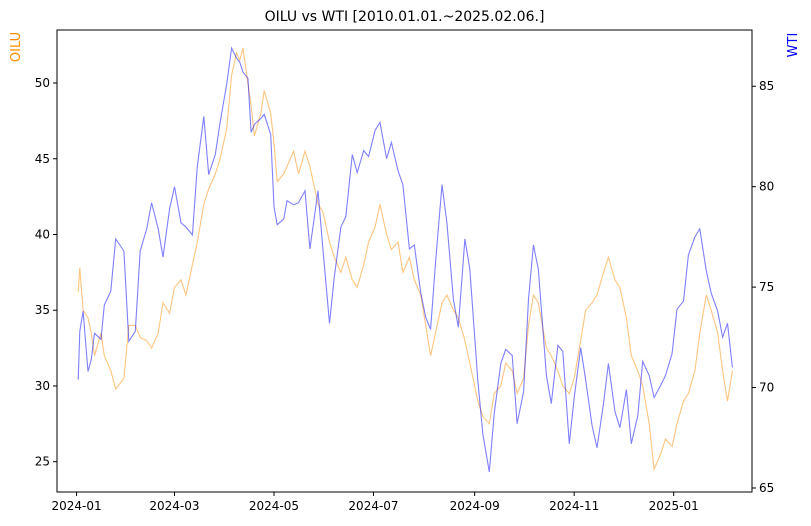  Describe the element at coordinates (16, 47) in the screenshot. I see `left-axis-label: OILU` at that location.